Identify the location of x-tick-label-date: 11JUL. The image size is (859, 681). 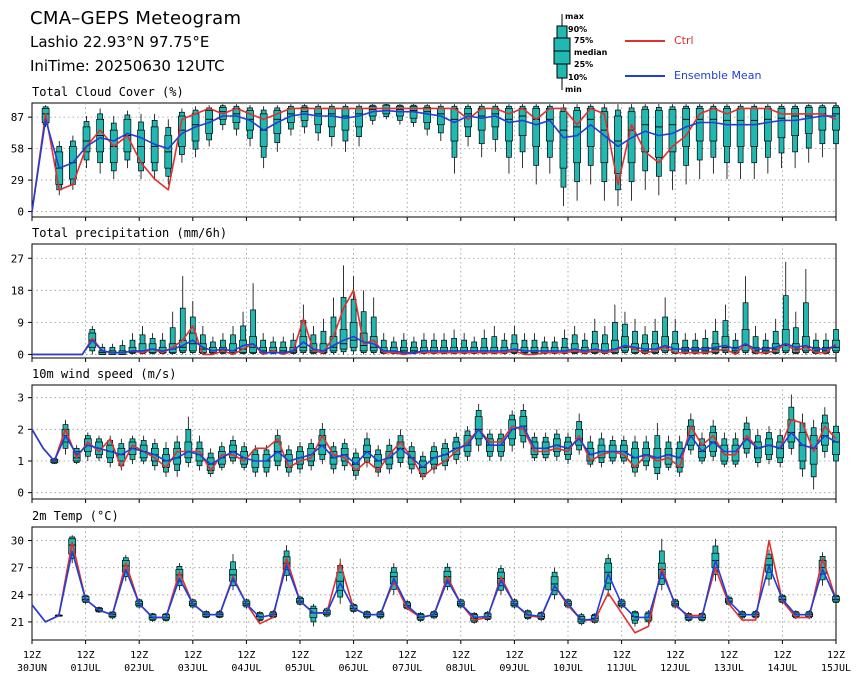
(622, 668).